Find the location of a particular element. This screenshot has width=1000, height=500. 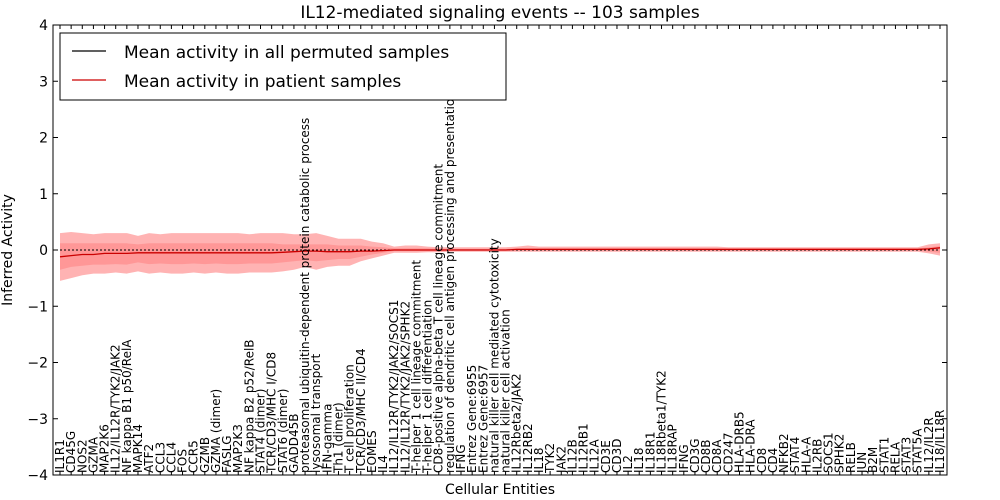

x-tick-label: ATF2 is located at coordinates (149, 458).